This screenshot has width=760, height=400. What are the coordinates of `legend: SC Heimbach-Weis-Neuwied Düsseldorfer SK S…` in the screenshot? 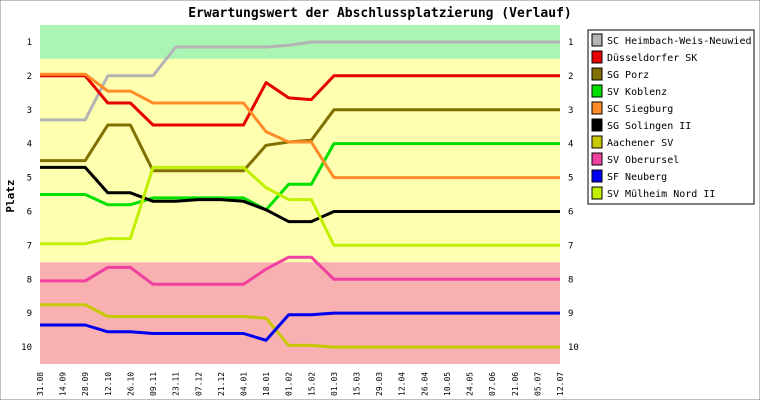 It's located at (671, 117).